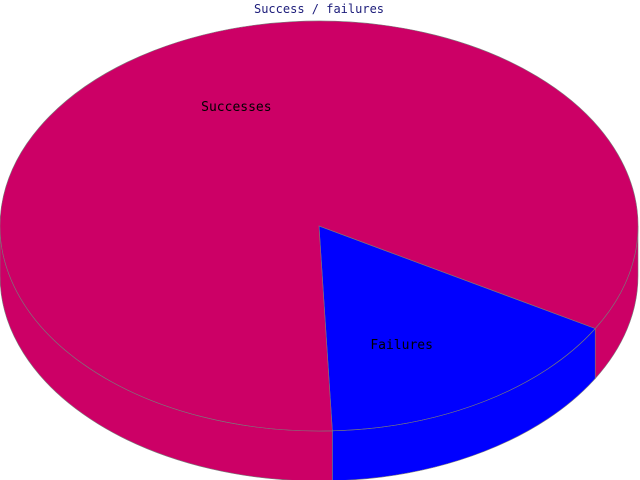 This screenshot has height=480, width=640. Describe the element at coordinates (236, 107) in the screenshot. I see `slice-label-successes: Successes` at that location.